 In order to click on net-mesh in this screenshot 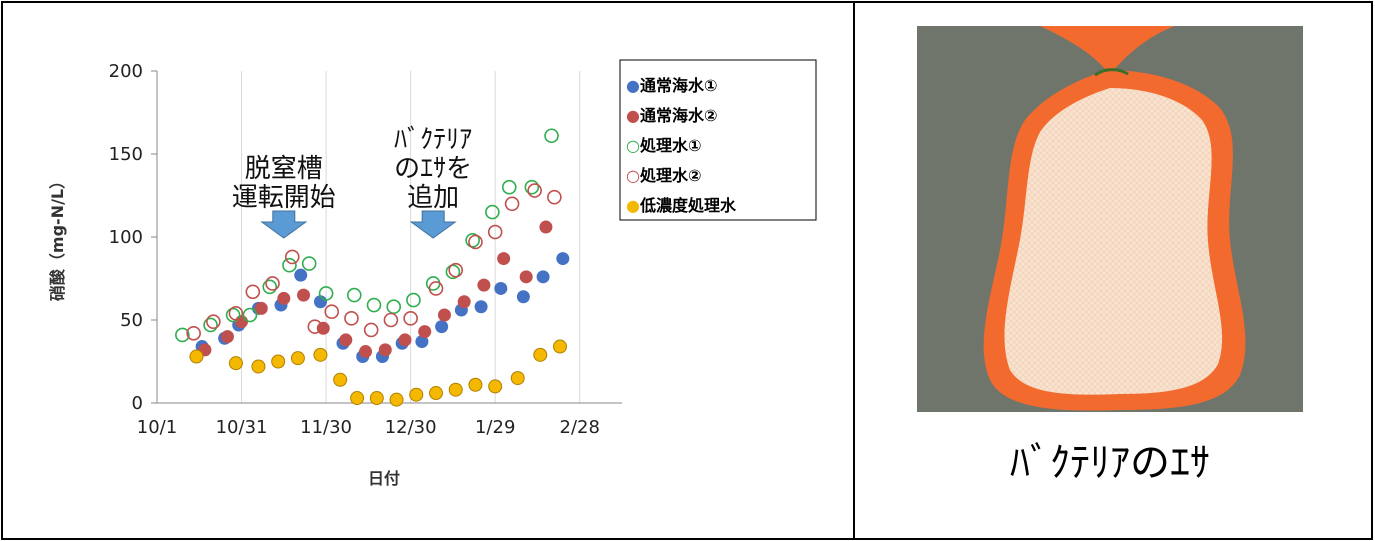, I will do `click(1113, 241)`.